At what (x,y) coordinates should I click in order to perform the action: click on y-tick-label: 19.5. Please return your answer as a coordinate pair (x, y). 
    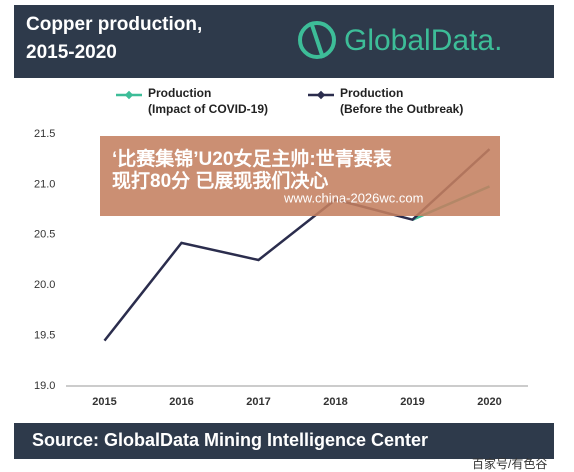
    Looking at the image, I should click on (44, 336).